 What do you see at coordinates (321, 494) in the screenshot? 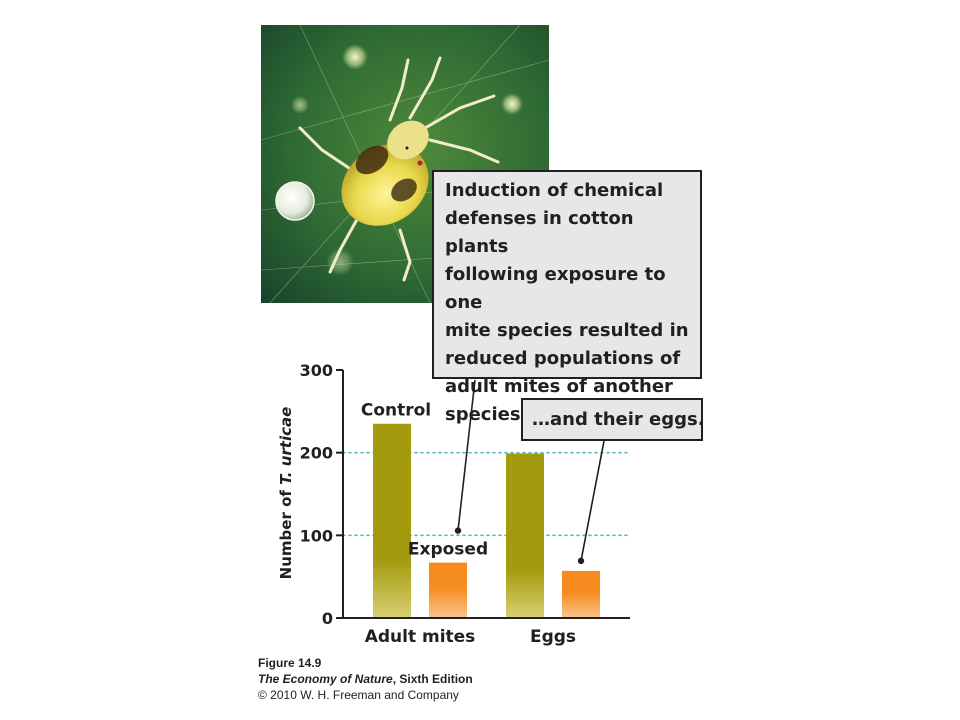
I see `y-ticks: 0 100 200 300` at bounding box center [321, 494].